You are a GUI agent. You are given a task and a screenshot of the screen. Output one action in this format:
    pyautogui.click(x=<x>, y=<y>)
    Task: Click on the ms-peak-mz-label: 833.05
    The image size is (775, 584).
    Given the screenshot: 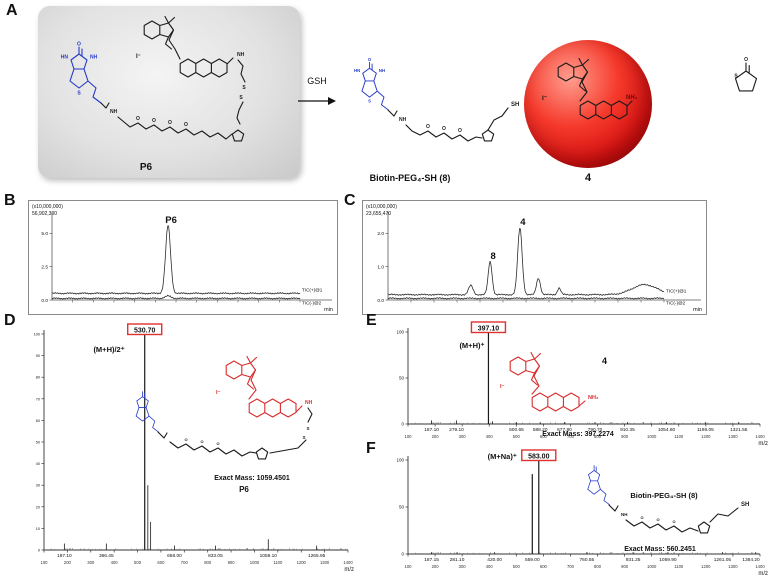 What is the action you would take?
    pyautogui.click(x=215, y=556)
    